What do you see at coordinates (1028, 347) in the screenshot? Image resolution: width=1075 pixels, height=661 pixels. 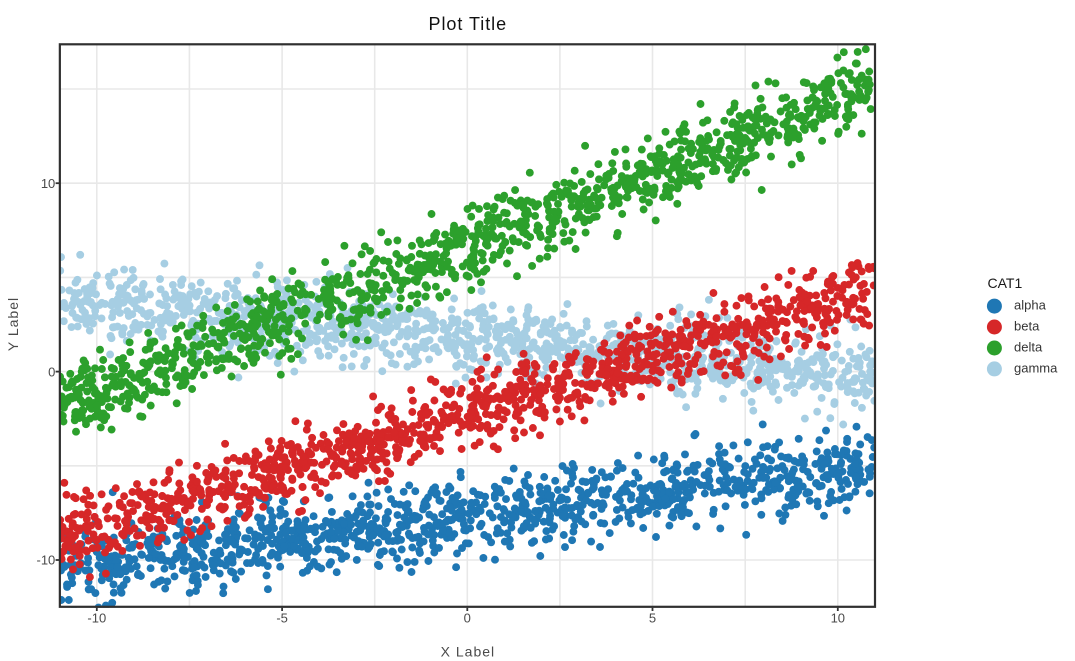 I see `svg-text: delta` at bounding box center [1028, 347].